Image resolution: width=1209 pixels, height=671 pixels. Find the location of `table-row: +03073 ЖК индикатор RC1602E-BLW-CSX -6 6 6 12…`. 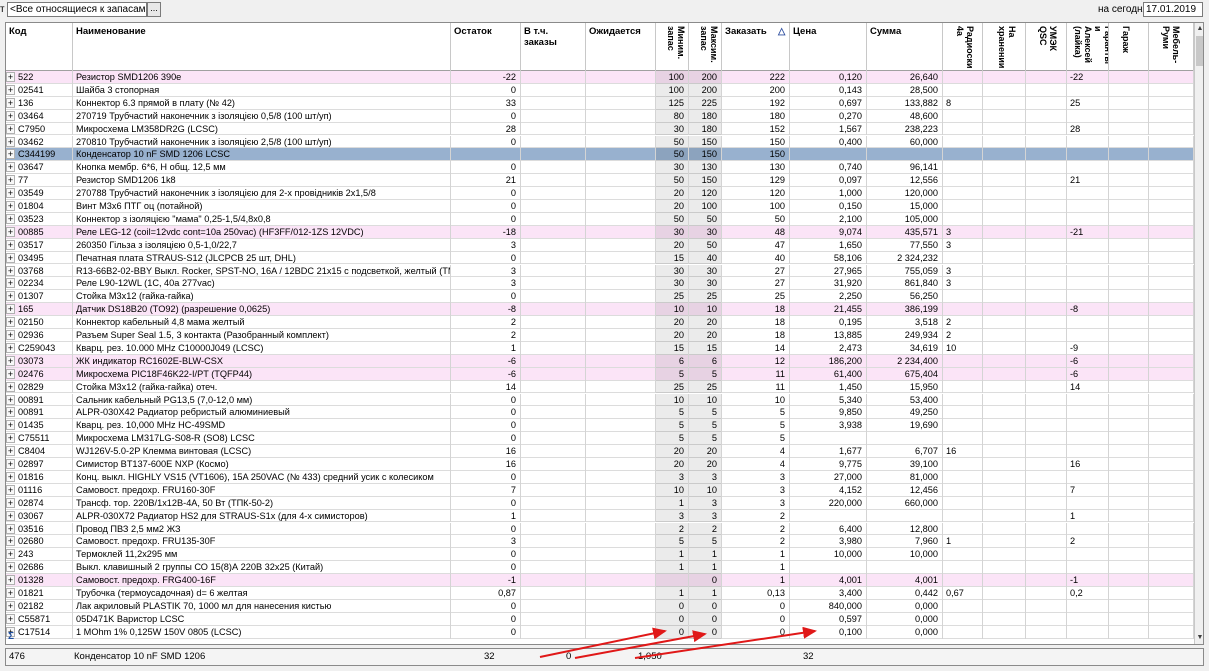

table-row: +03073 ЖК индикатор RC1602E-BLW-CSX -6 6 6 12… is located at coordinates (600, 361).